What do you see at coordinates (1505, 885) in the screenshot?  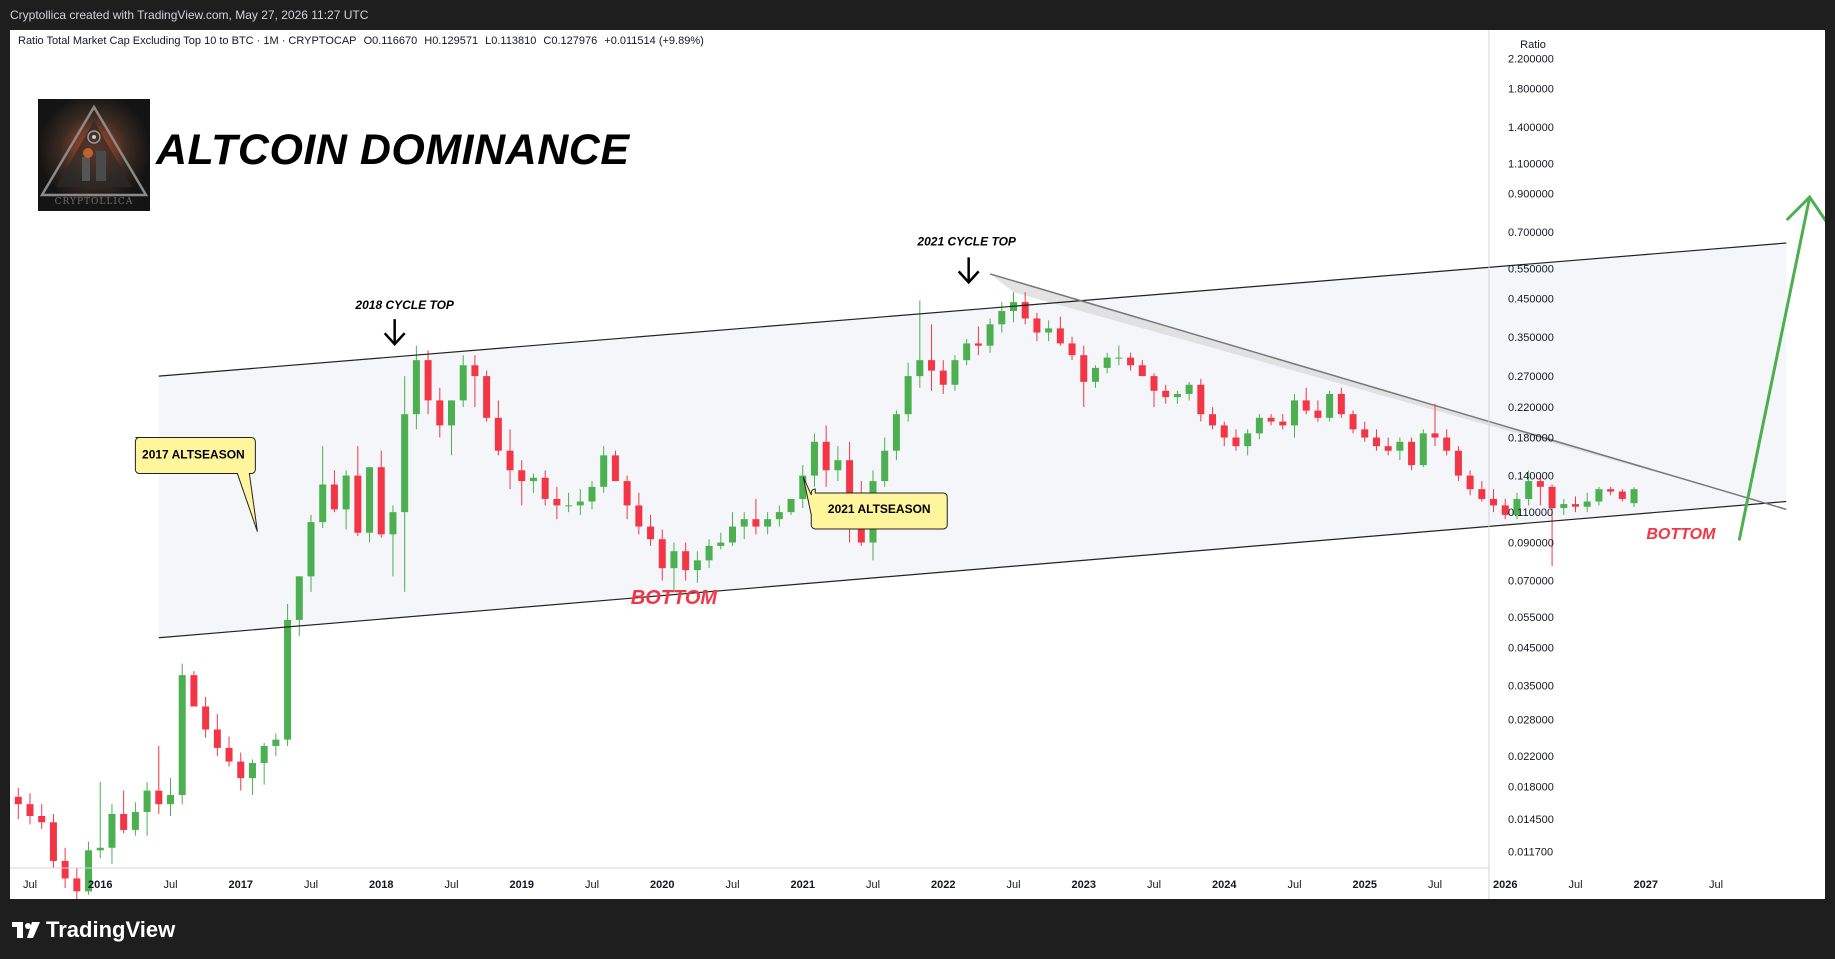 I see `x-tick-label: 2026` at bounding box center [1505, 885].